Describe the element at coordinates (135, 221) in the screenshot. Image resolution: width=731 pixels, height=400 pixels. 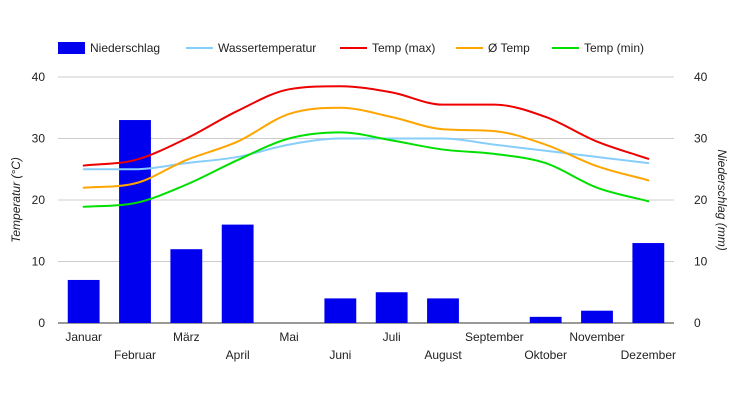
I see `bar-februar` at that location.